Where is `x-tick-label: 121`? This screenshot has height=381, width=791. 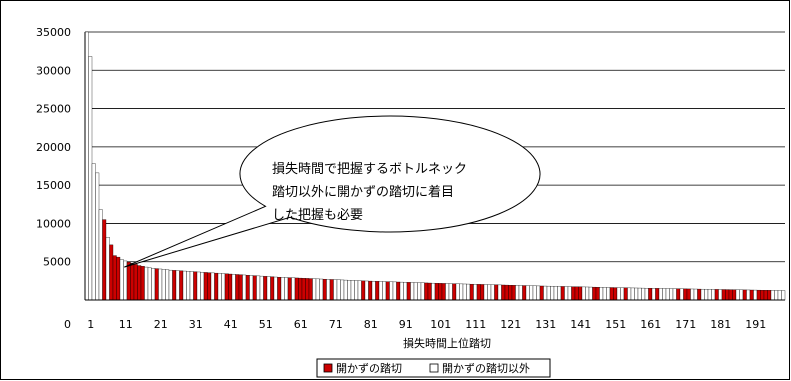 x-tick-label: 121 is located at coordinates (510, 324).